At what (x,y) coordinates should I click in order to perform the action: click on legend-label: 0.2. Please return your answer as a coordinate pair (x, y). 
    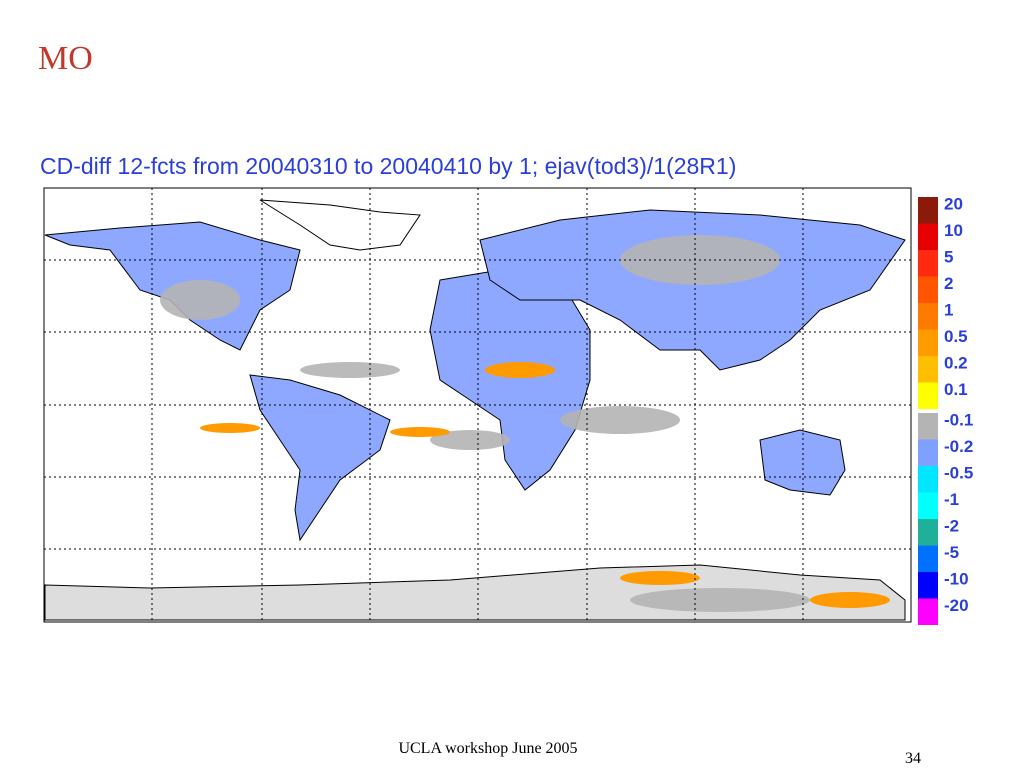
    Looking at the image, I should click on (956, 362).